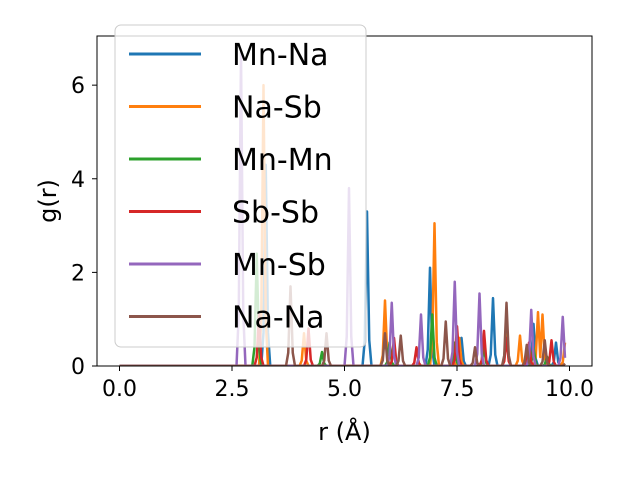 This screenshot has width=640, height=480. Describe the element at coordinates (344, 431) in the screenshot. I see `x-axis-label: r (Å)` at that location.